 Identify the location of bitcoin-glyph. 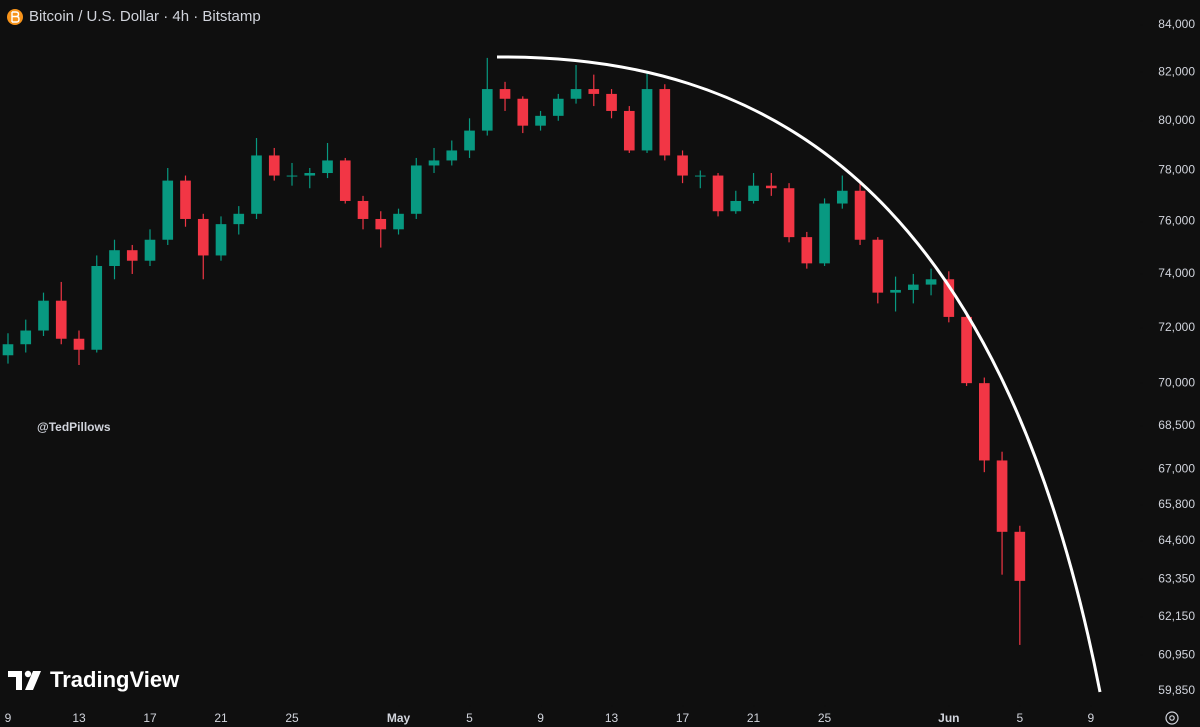
(15, 17).